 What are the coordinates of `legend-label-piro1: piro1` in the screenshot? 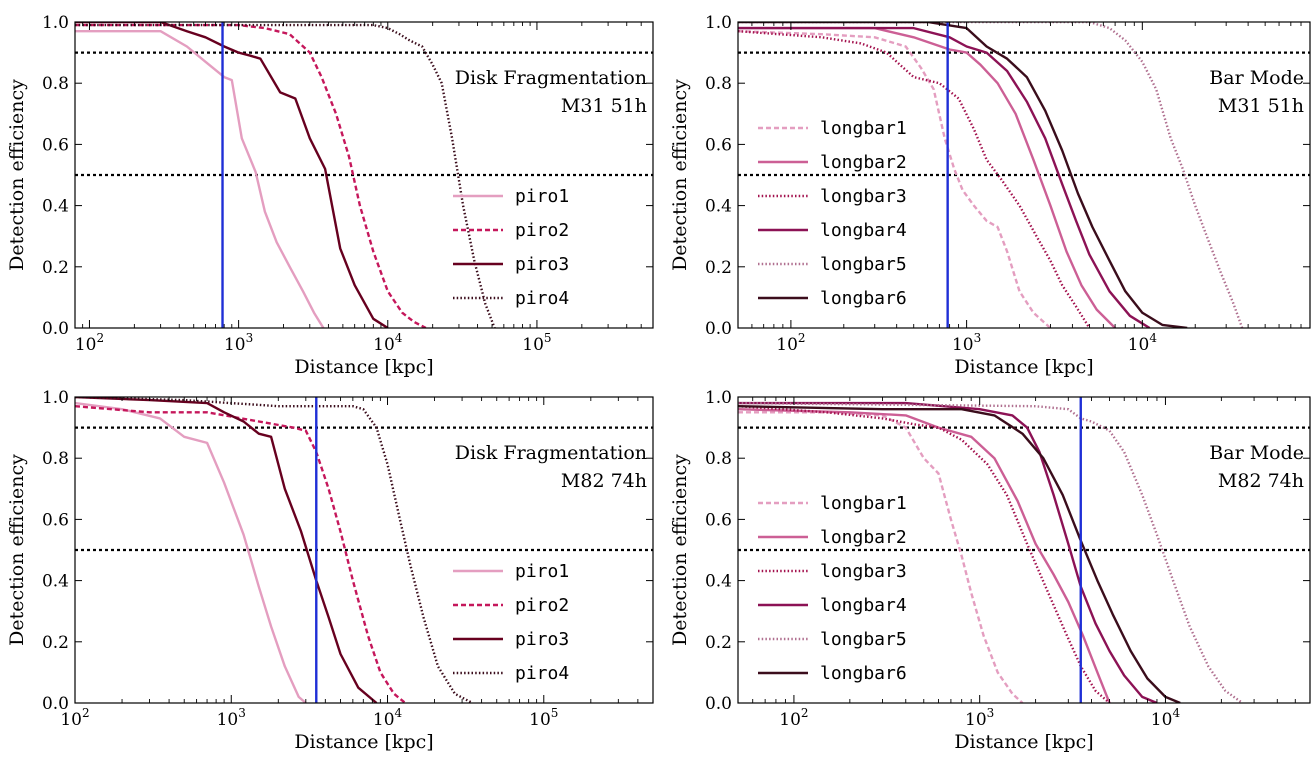 It's located at (542, 196).